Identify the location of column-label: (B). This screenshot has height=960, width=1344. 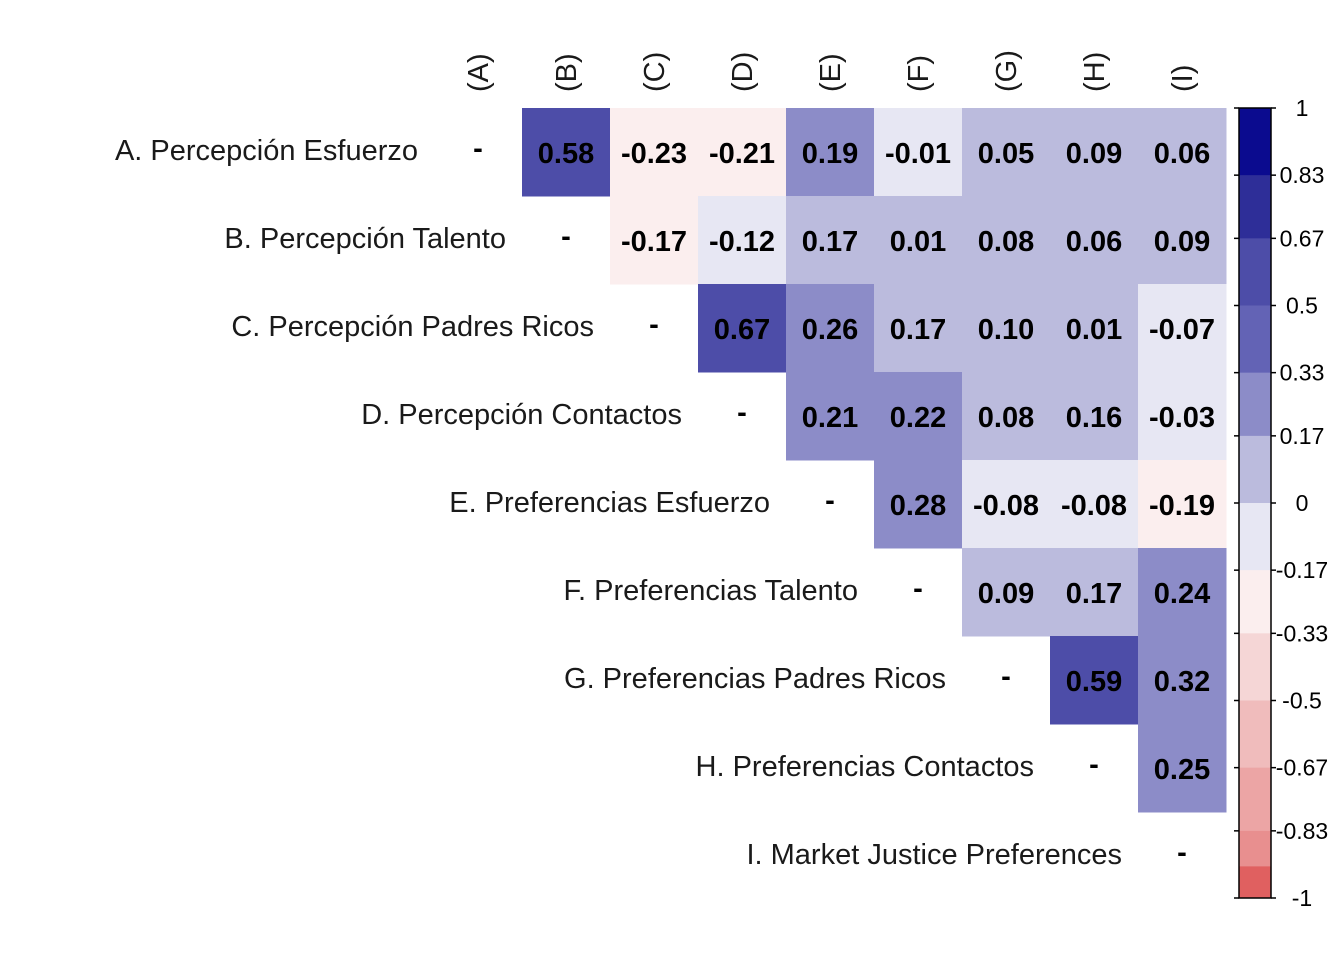
(567, 72).